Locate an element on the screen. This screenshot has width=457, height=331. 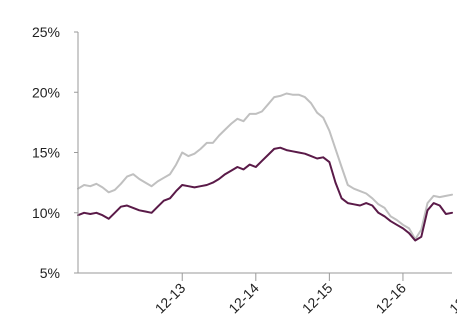
y-tick-labels: 5% 10% 15% 20% 25% is located at coordinates (55, 152).